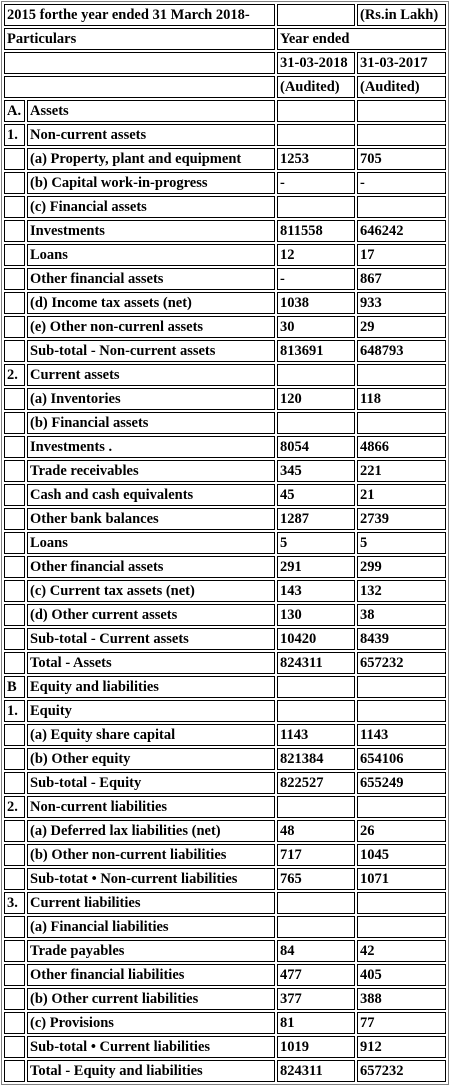 Image resolution: width=451 pixels, height=1085 pixels. What do you see at coordinates (225, 663) in the screenshot?
I see `table-row: Total - Assets 824311 657232` at bounding box center [225, 663].